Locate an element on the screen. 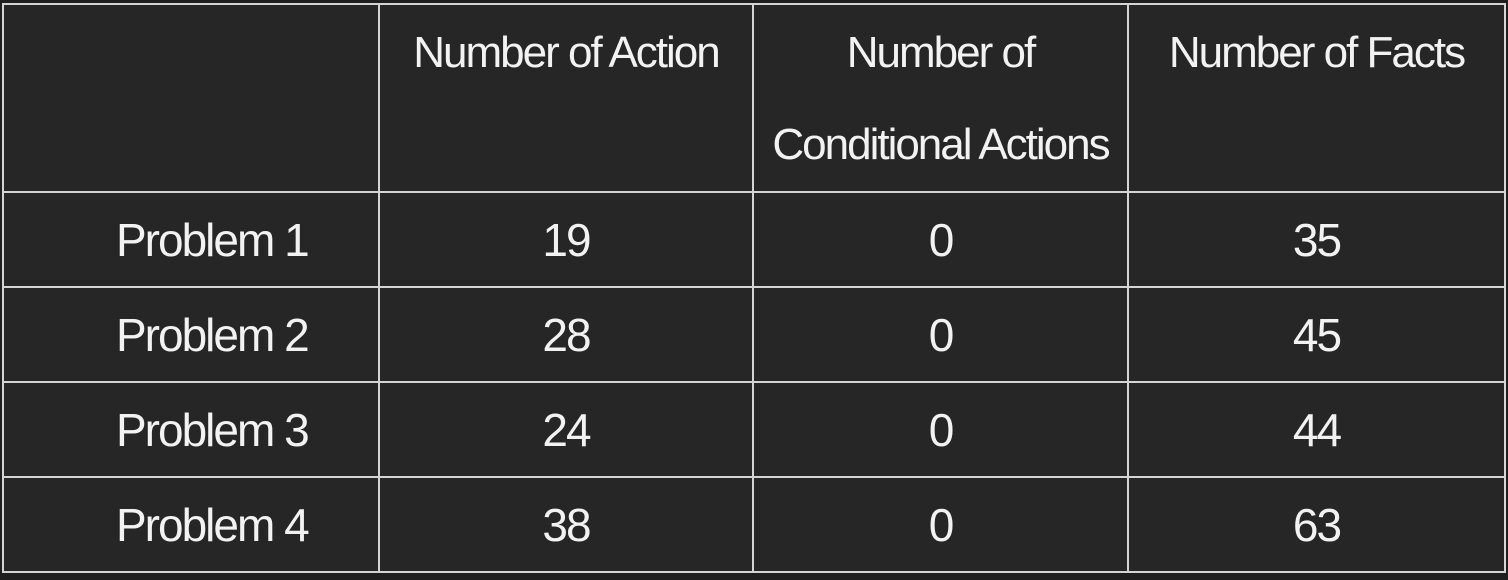 The width and height of the screenshot is (1508, 580). cell-actions: 19 is located at coordinates (566, 239).